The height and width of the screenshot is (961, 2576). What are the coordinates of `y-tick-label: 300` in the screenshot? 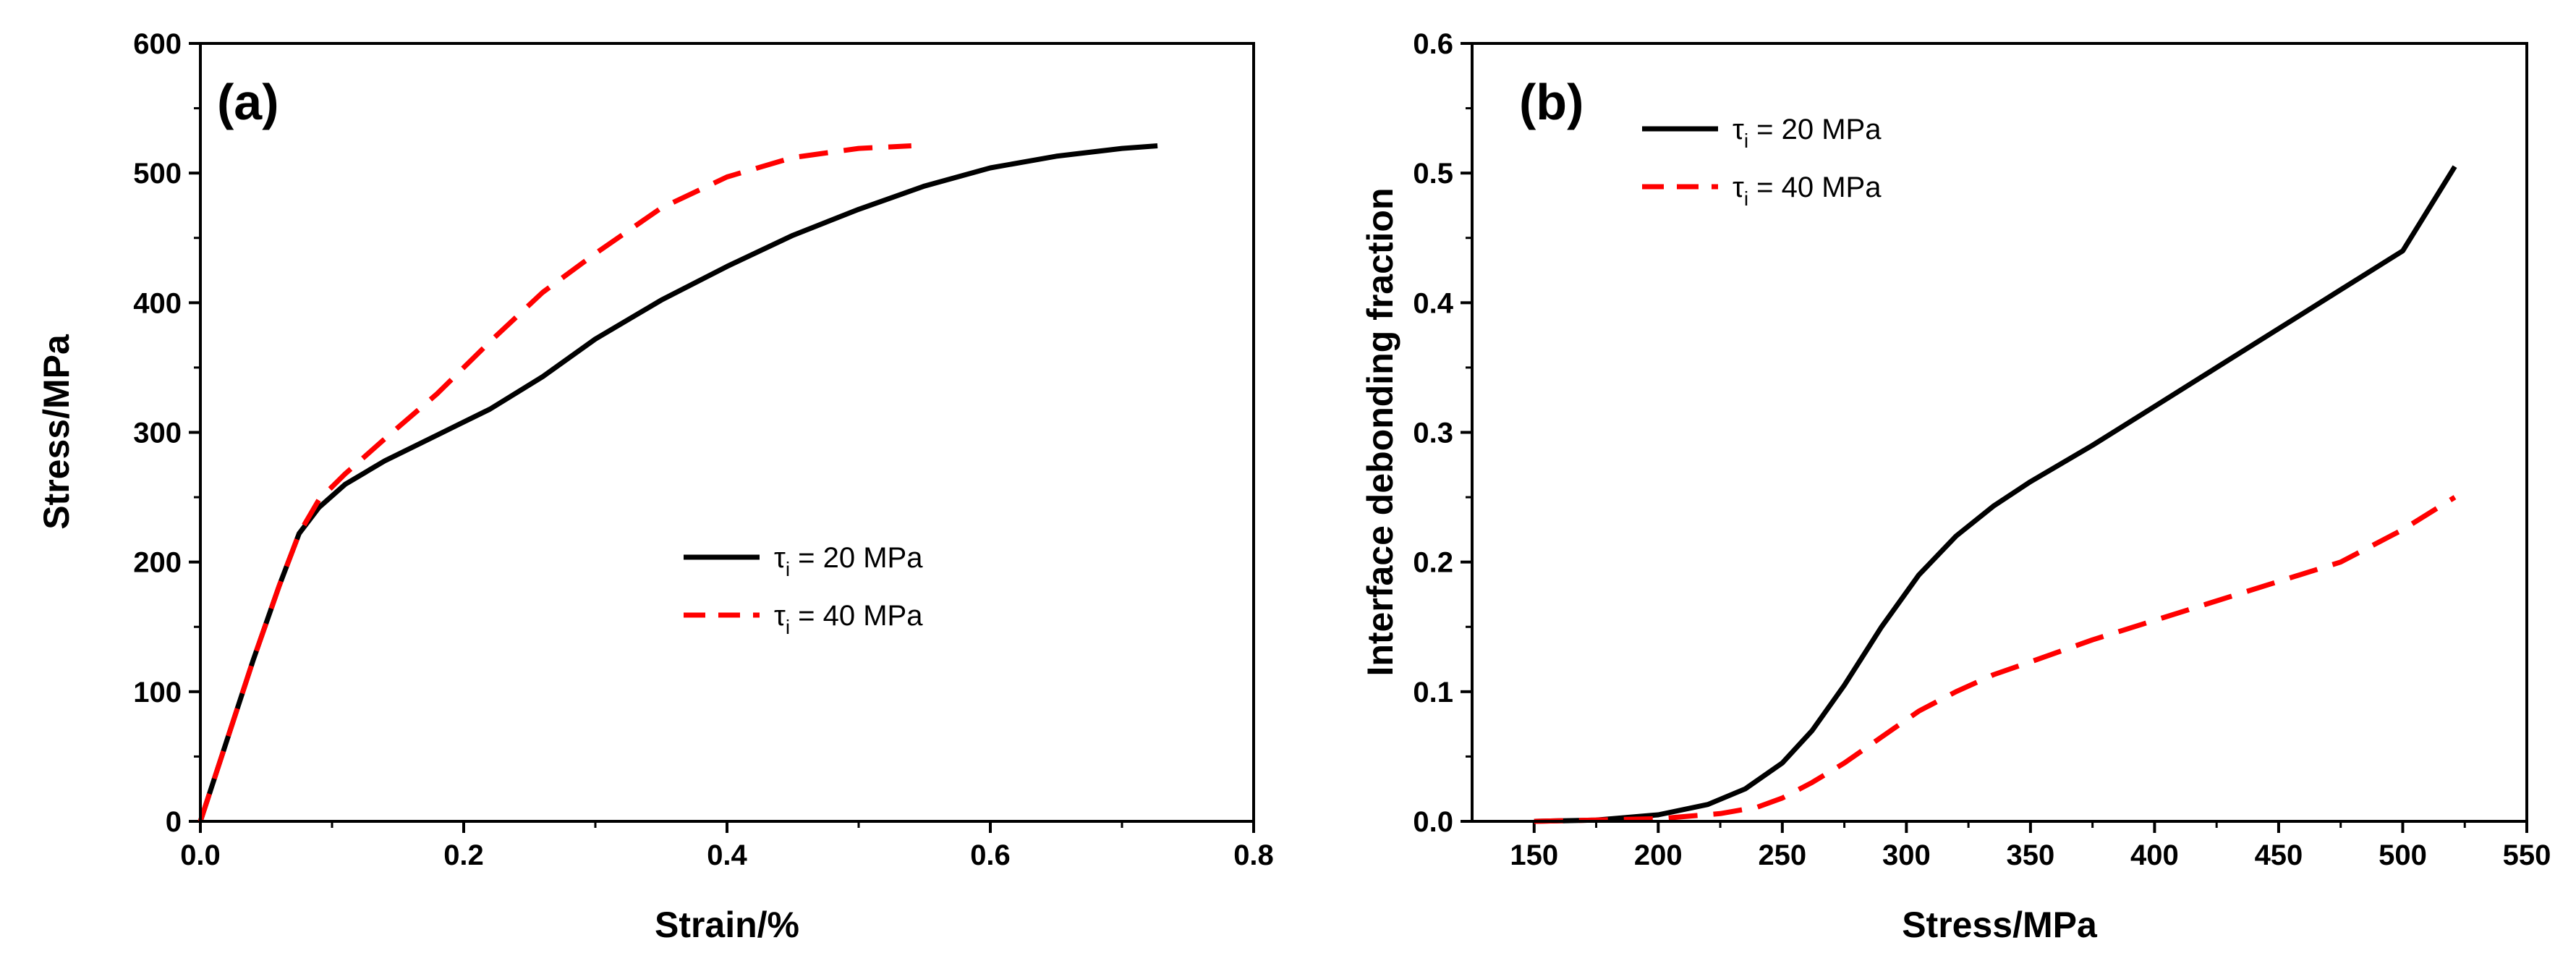 It's located at (157, 434).